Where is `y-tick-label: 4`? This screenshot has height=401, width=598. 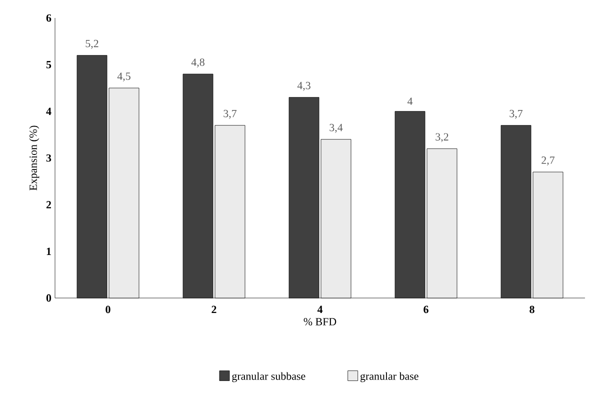 y-tick-label: 4 is located at coordinates (49, 111).